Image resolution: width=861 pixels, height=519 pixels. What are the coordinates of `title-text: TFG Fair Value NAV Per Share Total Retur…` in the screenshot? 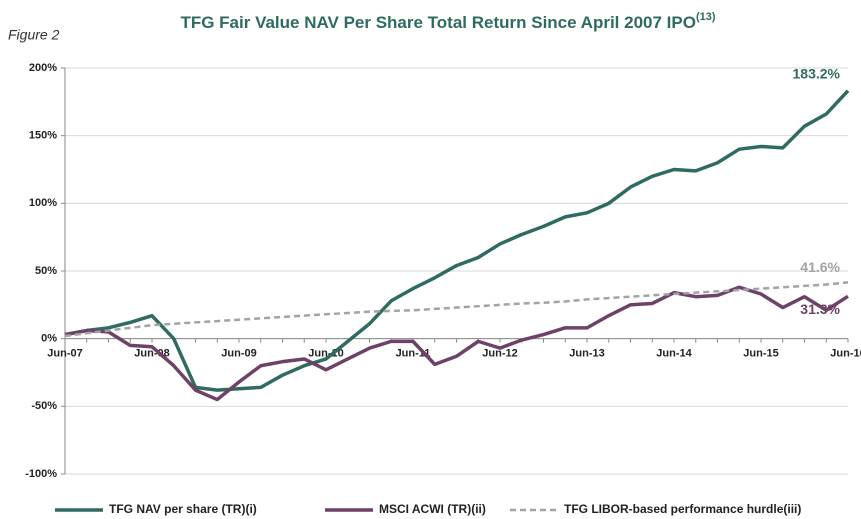 It's located at (438, 22).